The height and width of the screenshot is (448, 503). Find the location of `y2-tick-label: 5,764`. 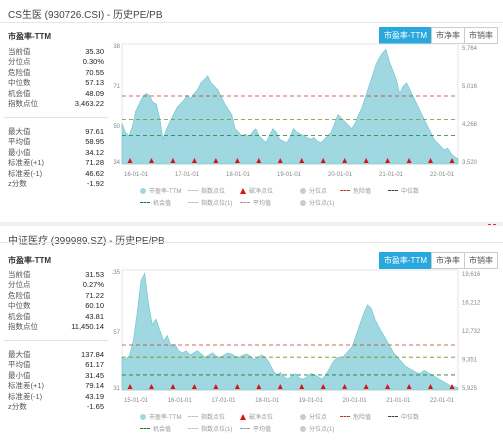

y2-tick-label: 5,764 is located at coordinates (470, 49).